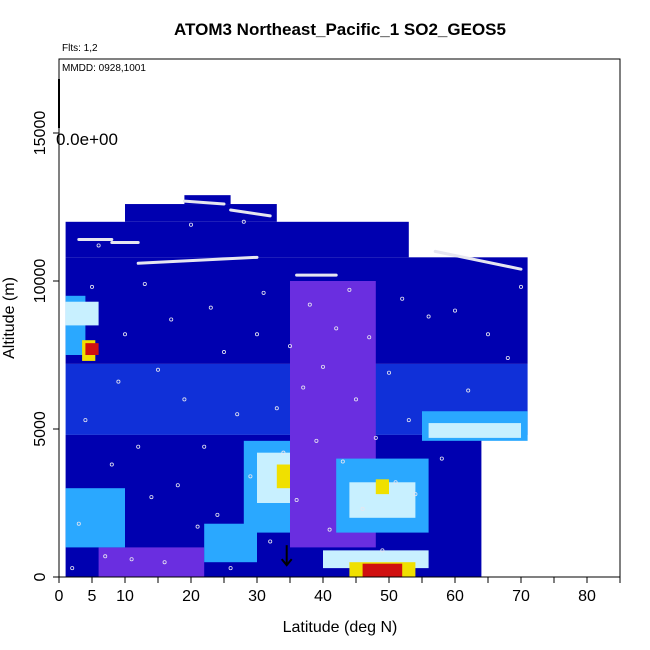 This screenshot has height=650, width=650. I want to click on dates-annotation: MMDD: 0928,1001, so click(104, 68).